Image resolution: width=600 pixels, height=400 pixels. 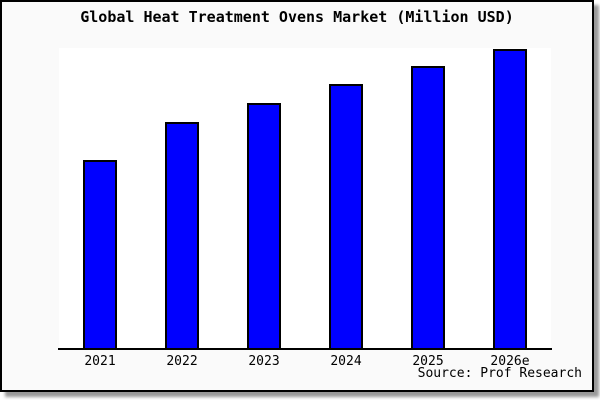 I want to click on x-axis-labels: 2021 2022 2023 2024 2025 2026e, so click(x=305, y=362).